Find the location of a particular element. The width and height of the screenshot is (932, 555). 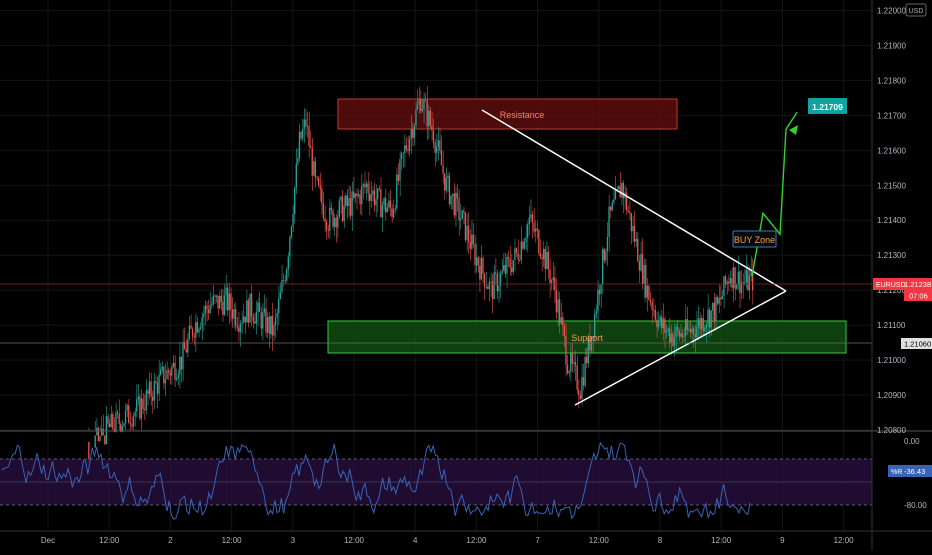

last-price-countdown: 07:06 is located at coordinates (918, 296).